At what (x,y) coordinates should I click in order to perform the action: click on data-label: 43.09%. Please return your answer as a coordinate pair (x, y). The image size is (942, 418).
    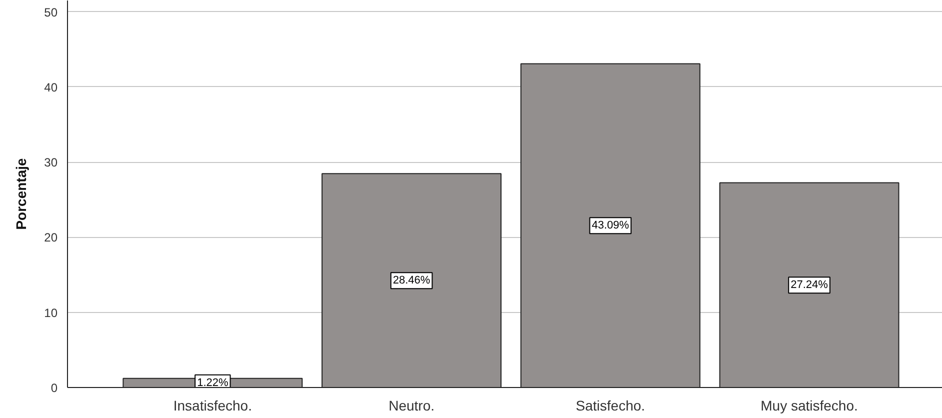
    Looking at the image, I should click on (611, 226).